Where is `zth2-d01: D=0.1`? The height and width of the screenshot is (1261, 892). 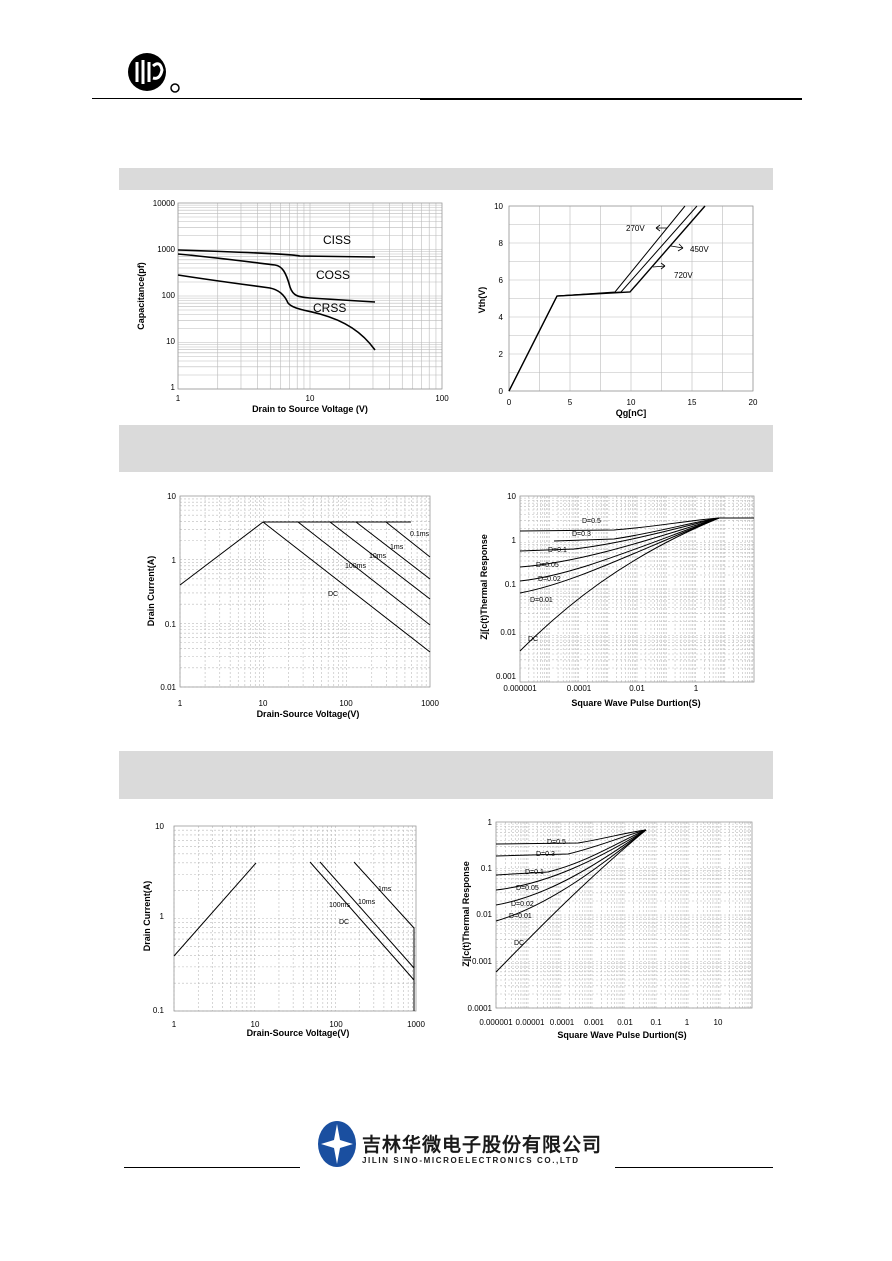 zth2-d01: D=0.1 is located at coordinates (534, 872).